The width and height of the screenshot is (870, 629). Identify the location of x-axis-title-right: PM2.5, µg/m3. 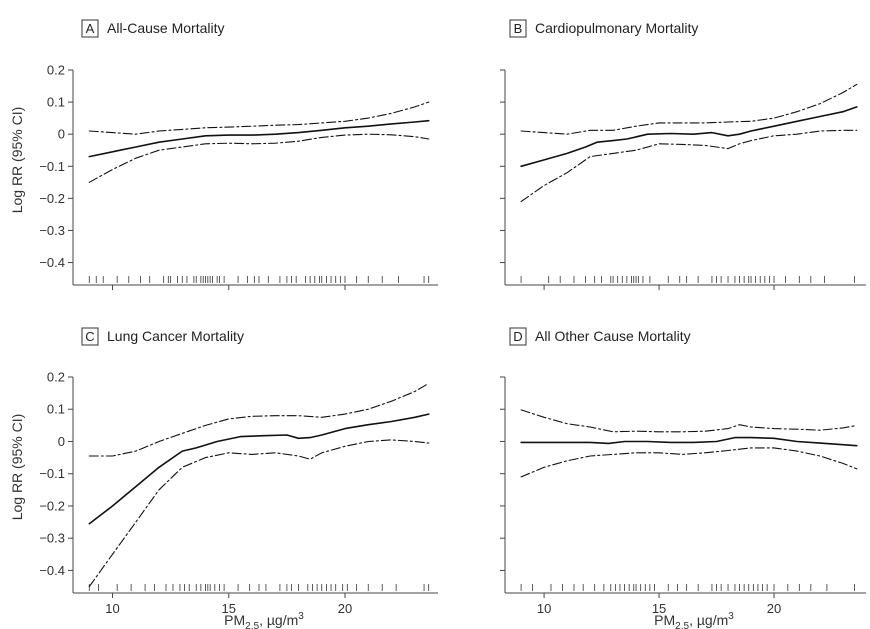
(694, 620).